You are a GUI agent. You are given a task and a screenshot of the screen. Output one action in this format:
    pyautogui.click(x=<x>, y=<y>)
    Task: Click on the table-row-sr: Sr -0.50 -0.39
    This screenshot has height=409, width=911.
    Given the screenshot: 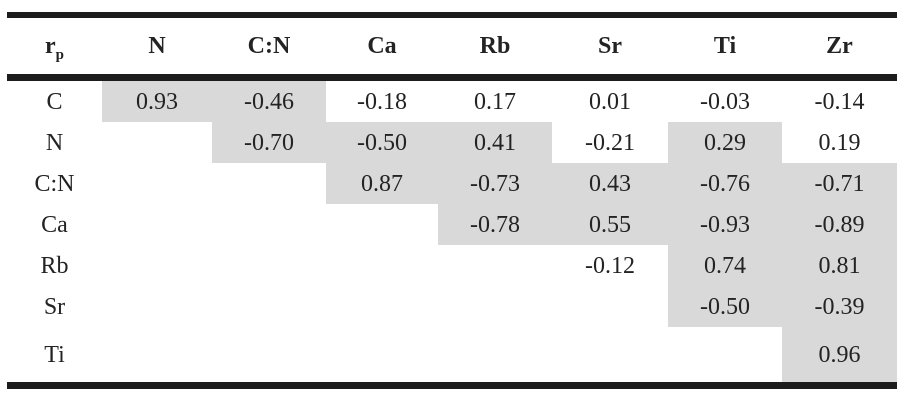 What is the action you would take?
    pyautogui.click(x=452, y=306)
    